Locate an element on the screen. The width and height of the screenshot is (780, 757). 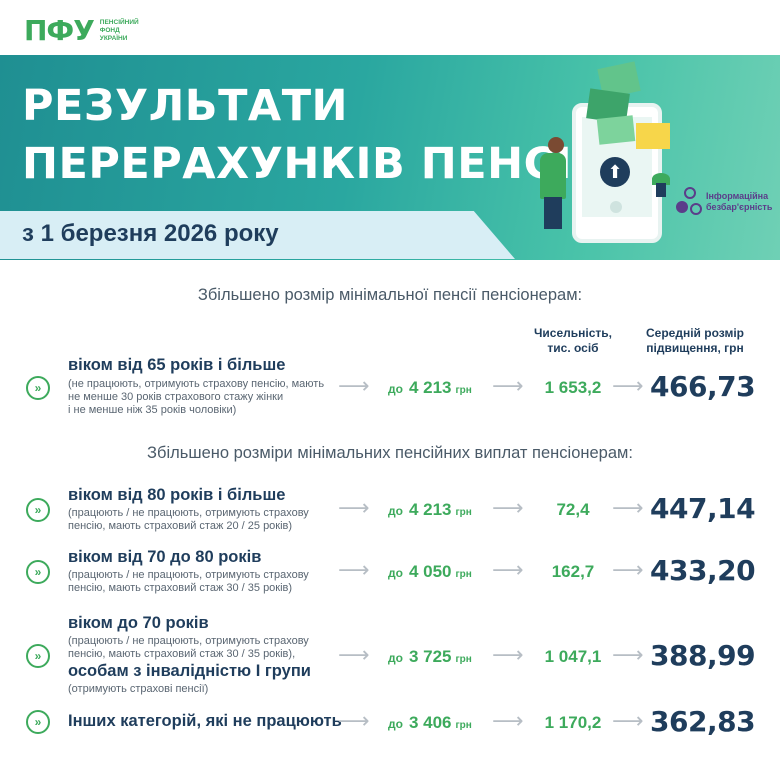
accessibility-badge: Інформаційна безбар'єрність is located at coordinates (724, 202).